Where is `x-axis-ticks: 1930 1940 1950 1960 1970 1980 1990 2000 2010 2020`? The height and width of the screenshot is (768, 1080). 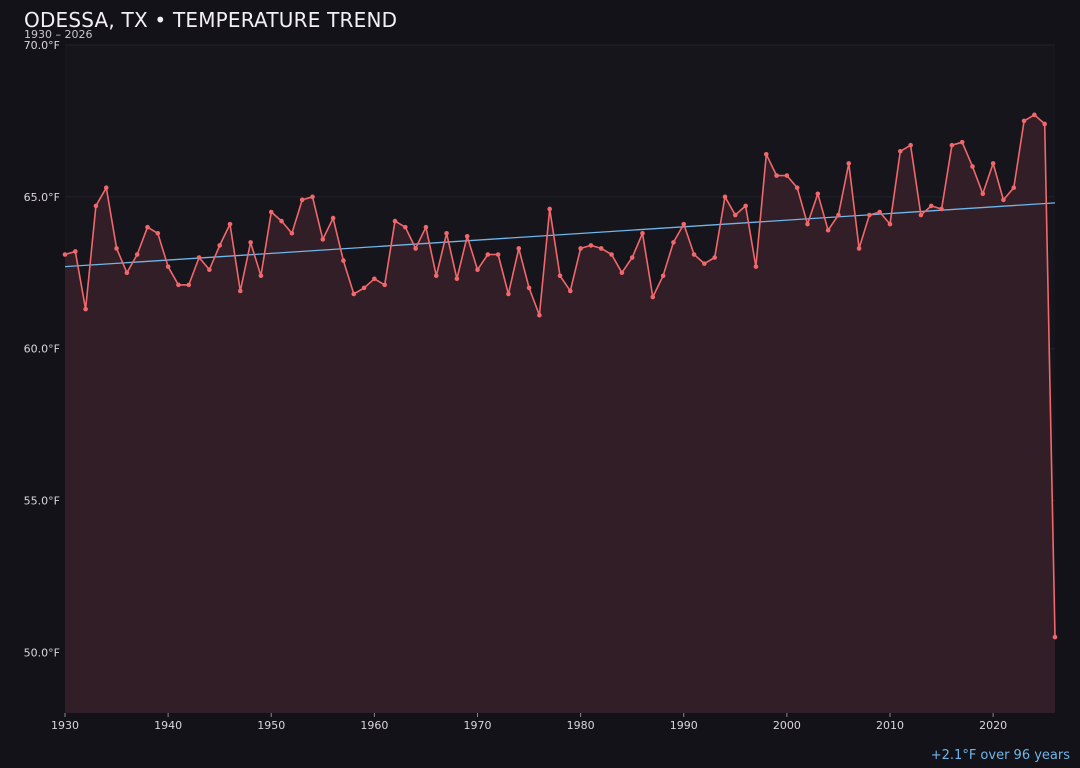
x-axis-ticks: 1930 1940 1950 1960 1970 1980 1990 2000 2010 2020 is located at coordinates (529, 722).